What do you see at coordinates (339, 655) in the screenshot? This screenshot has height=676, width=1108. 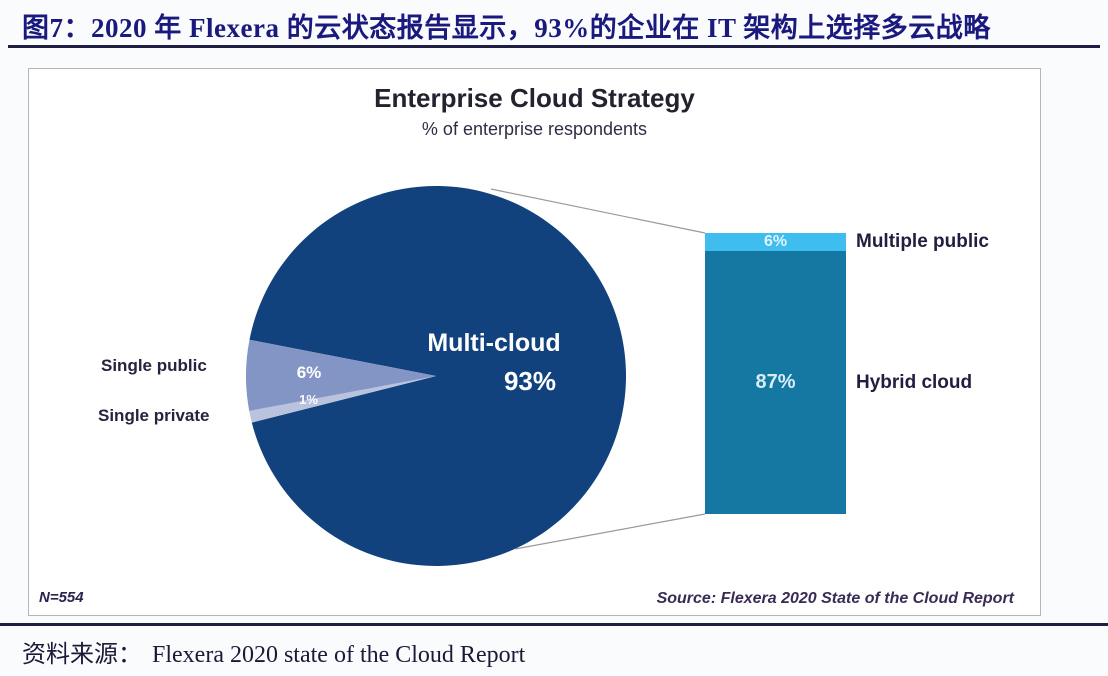 I see `footer-source-text: Flexera 2020 state of the Cloud Report` at bounding box center [339, 655].